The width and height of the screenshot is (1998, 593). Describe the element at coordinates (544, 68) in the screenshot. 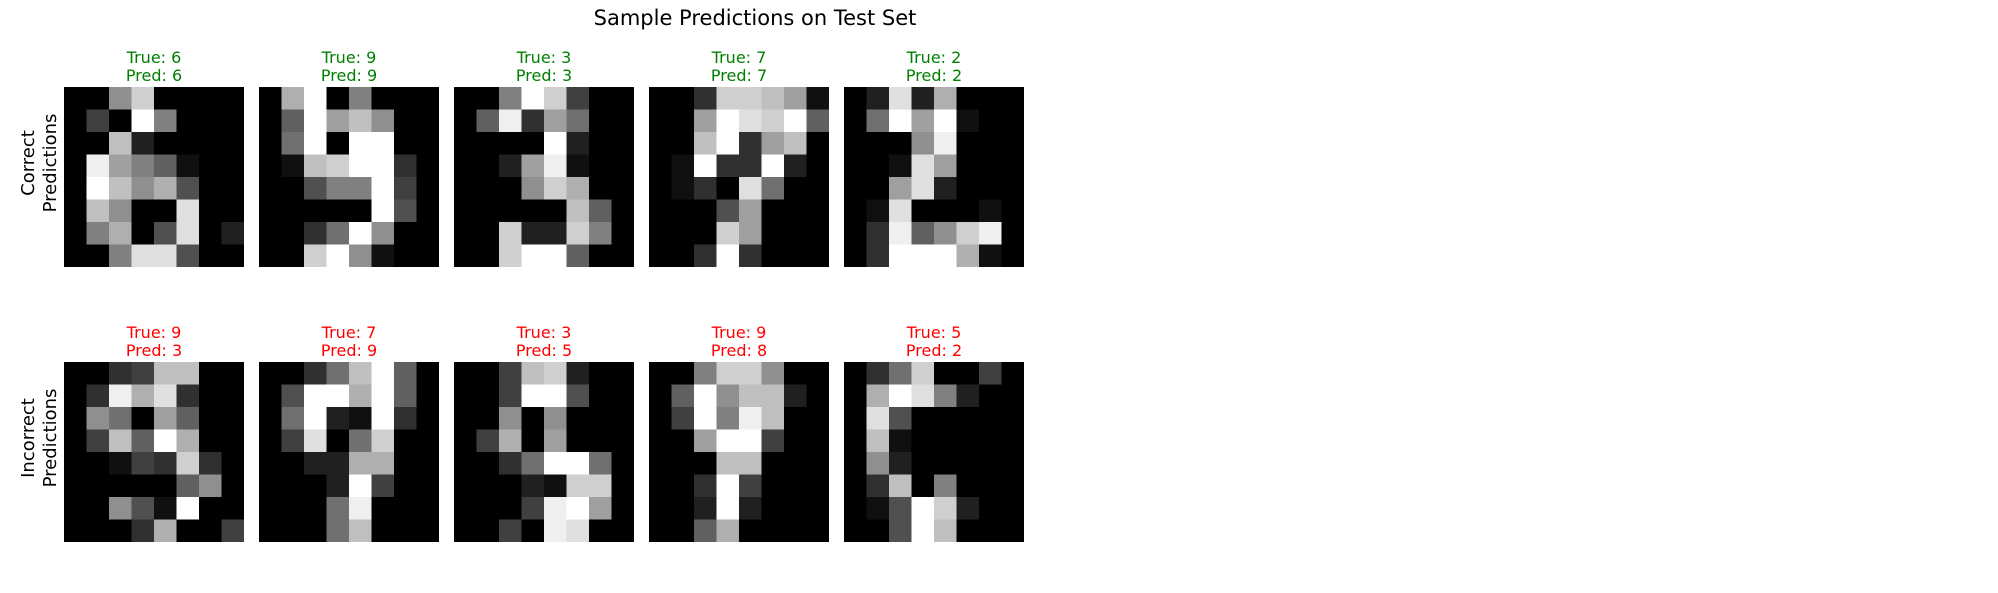

I see `panel-title: True: 3 Pred: 3` at that location.